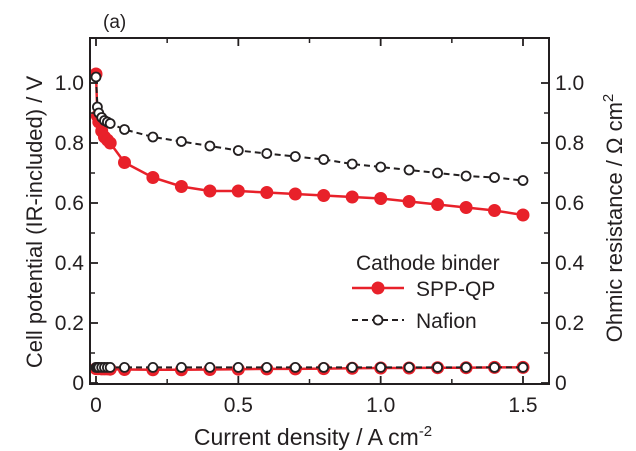 This screenshot has height=451, width=636. Describe the element at coordinates (313, 436) in the screenshot. I see `x-axis-label: Current density / A cm-2` at that location.